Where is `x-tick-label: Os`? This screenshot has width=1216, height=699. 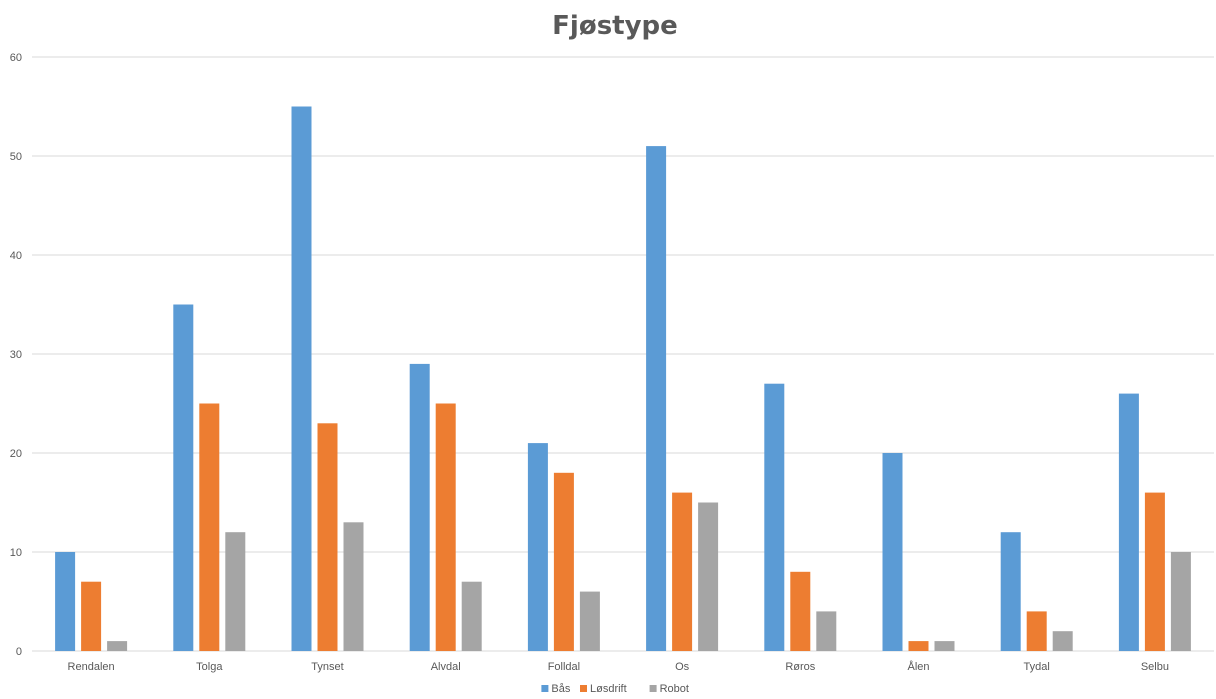 x-tick-label: Os is located at coordinates (682, 667).